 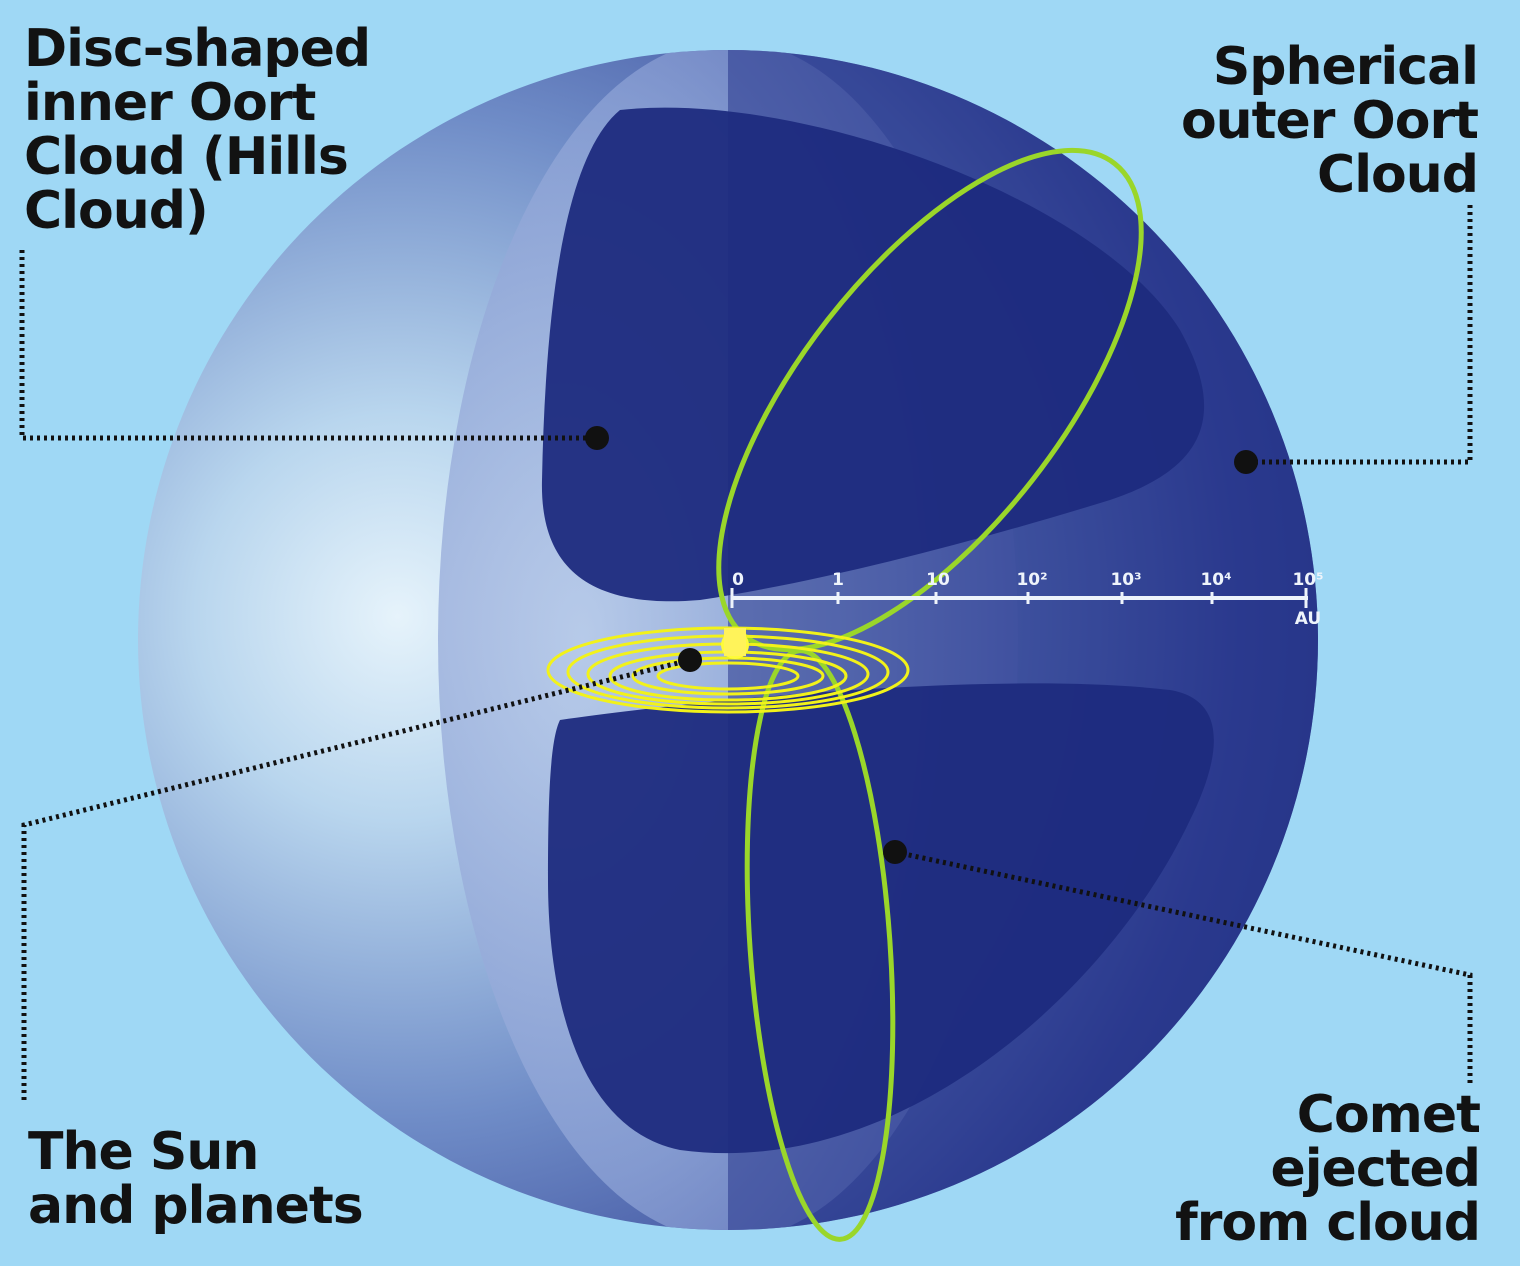 What do you see at coordinates (1308, 619) in the screenshot?
I see `scale-unit-label: AU` at bounding box center [1308, 619].